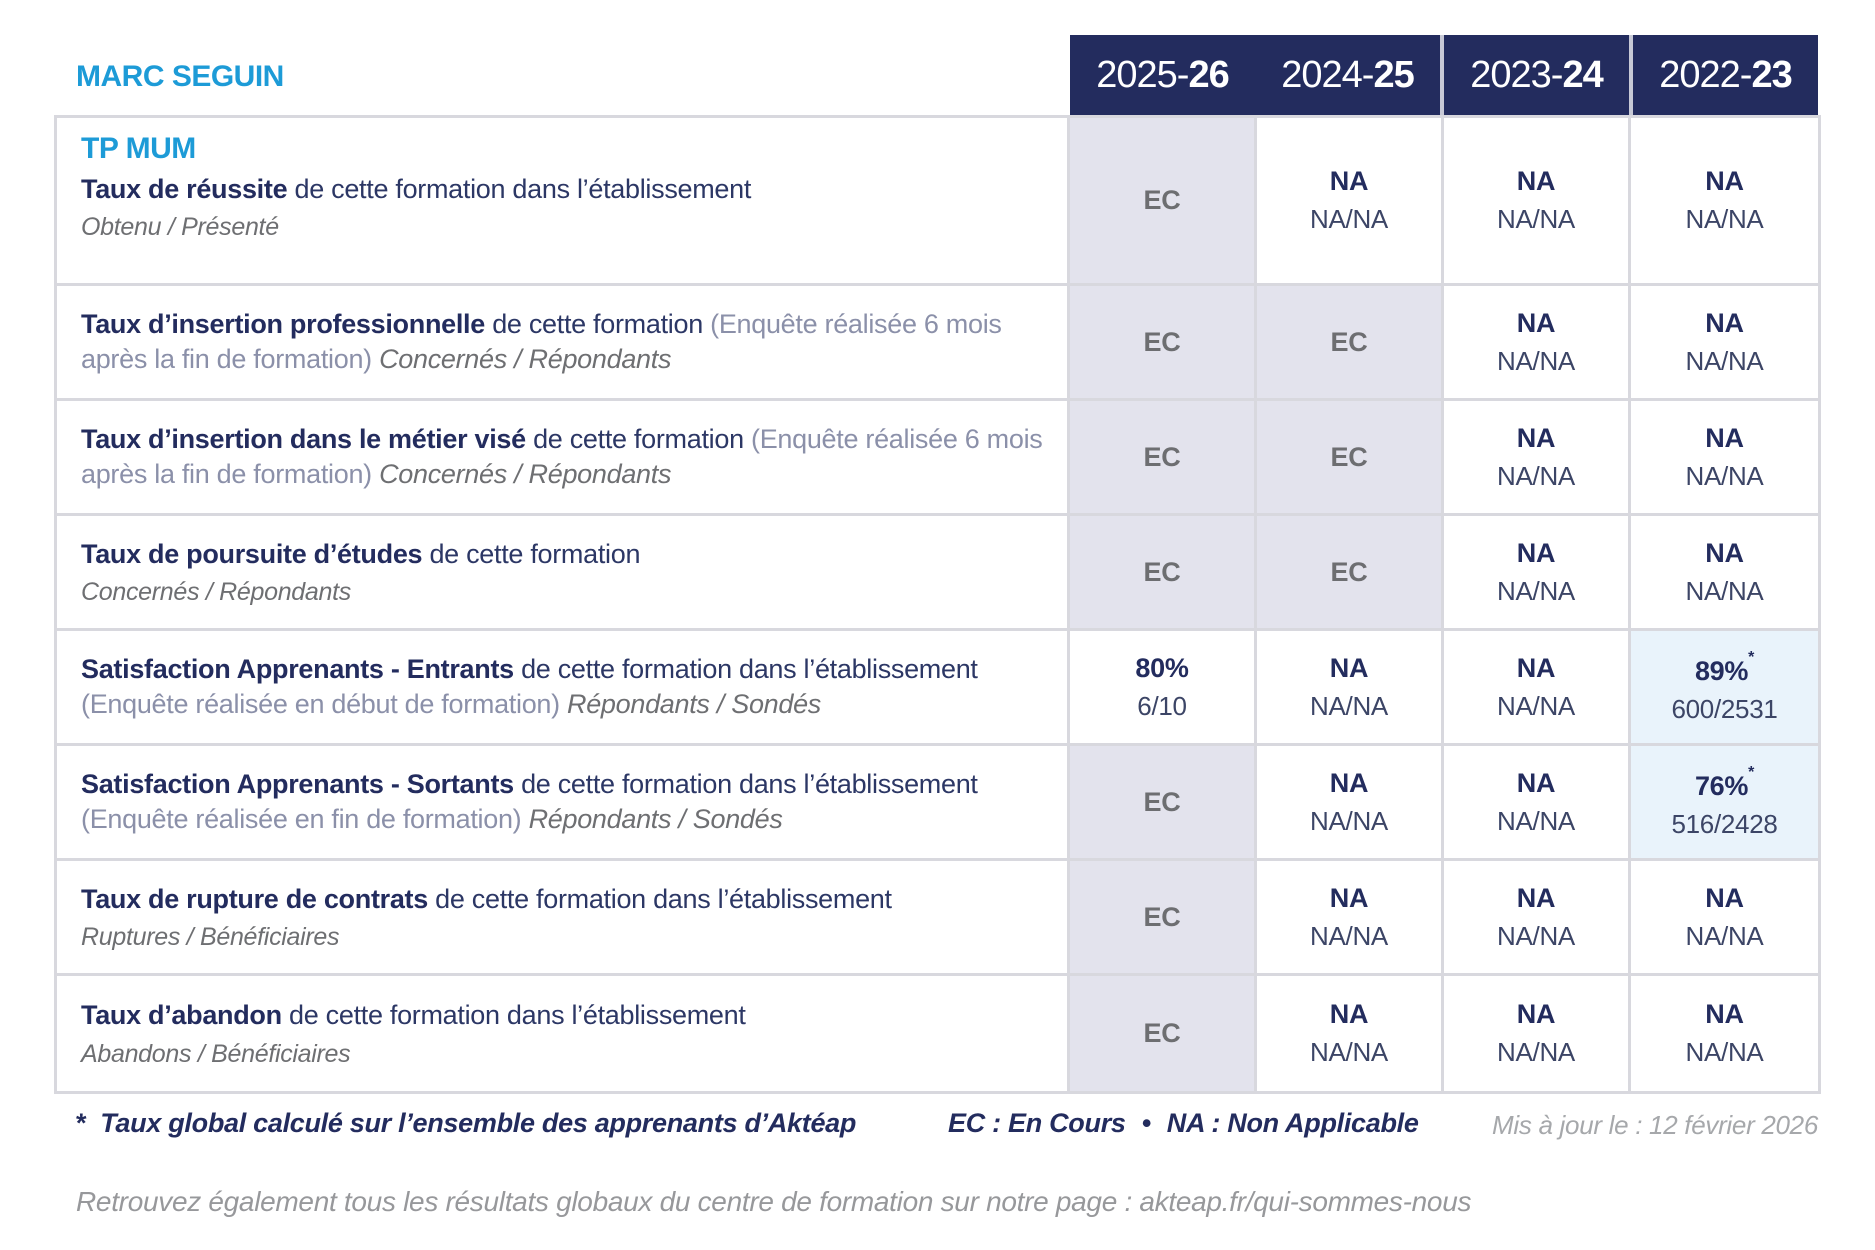 The height and width of the screenshot is (1250, 1875). Describe the element at coordinates (525, 474) in the screenshot. I see `row-label-ratio: Concernés / Répondants` at that location.